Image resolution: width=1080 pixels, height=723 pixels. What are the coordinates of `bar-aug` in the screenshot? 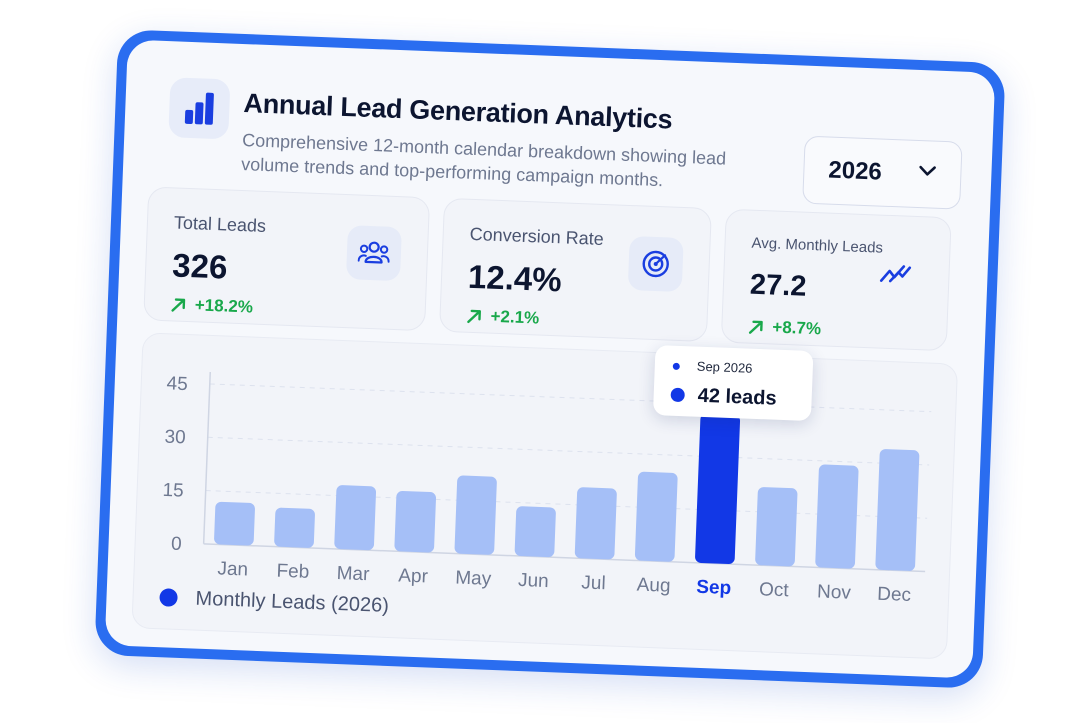 It's located at (656, 516).